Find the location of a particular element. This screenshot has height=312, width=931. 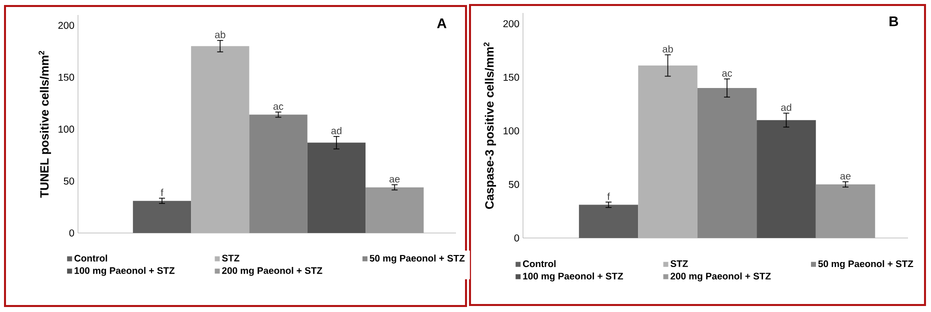

annotation: A is located at coordinates (441, 23).